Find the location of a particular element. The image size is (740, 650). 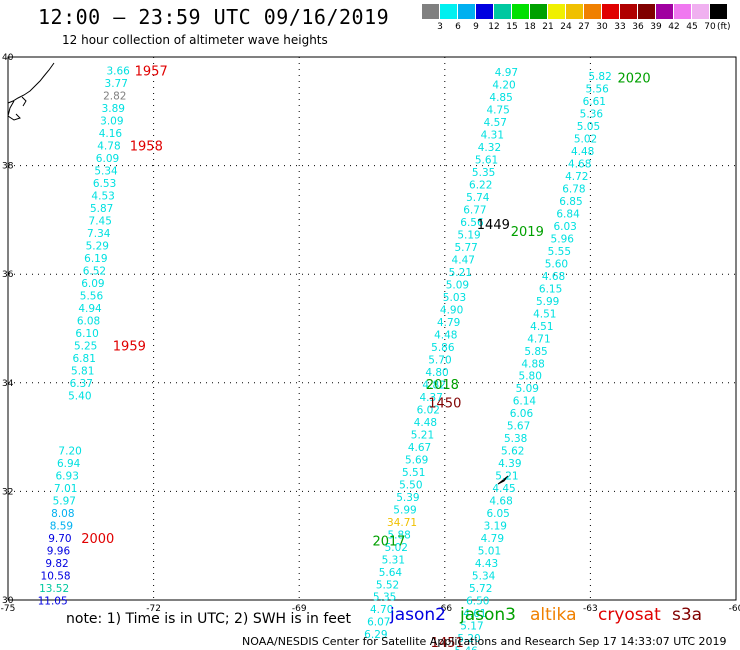

wave-height-label: 5.03 is located at coordinates (454, 298).